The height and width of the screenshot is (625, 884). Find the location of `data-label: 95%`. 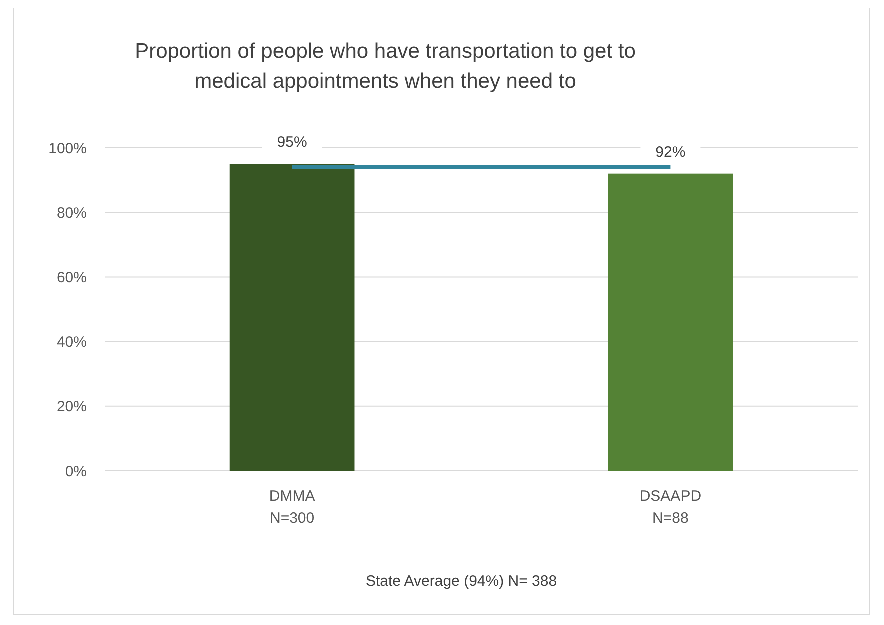

data-label: 95% is located at coordinates (292, 143).